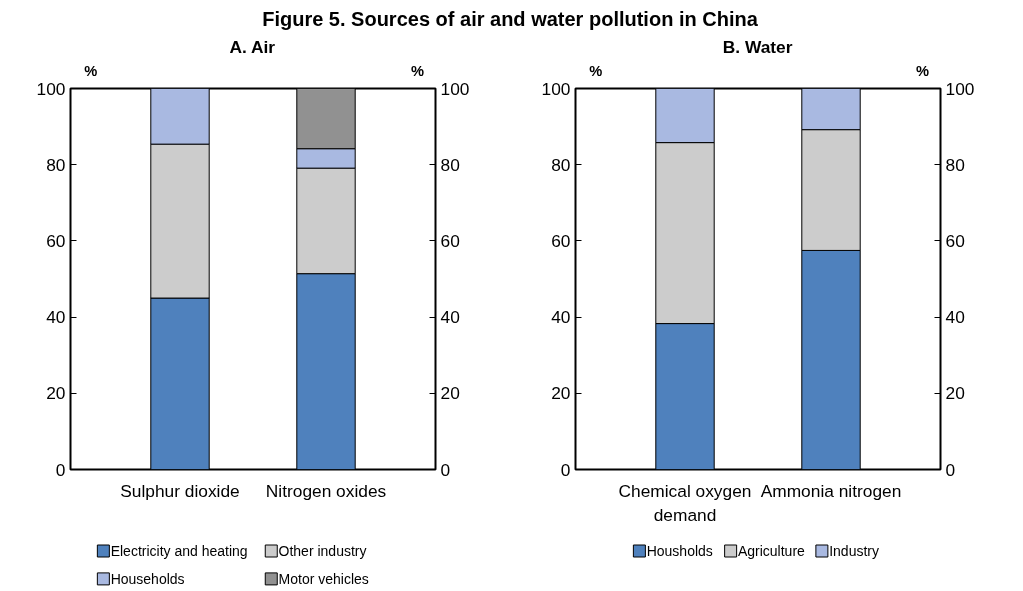 The image size is (1023, 591). Describe the element at coordinates (147, 578) in the screenshot. I see `legend-label: Households` at that location.